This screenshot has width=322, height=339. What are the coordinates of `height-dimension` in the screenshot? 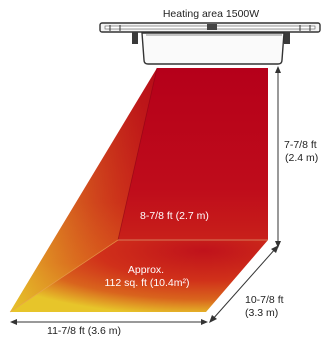 It's located at (278, 157).